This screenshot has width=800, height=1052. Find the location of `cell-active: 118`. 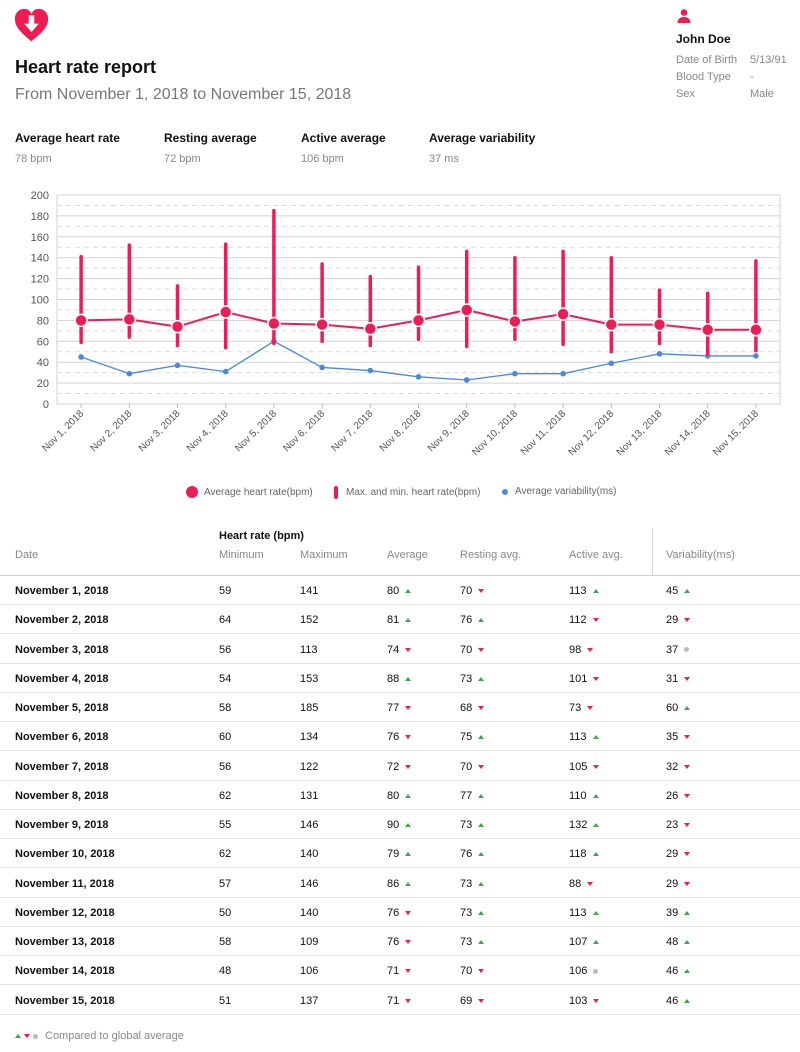

cell-active: 118 is located at coordinates (584, 854).